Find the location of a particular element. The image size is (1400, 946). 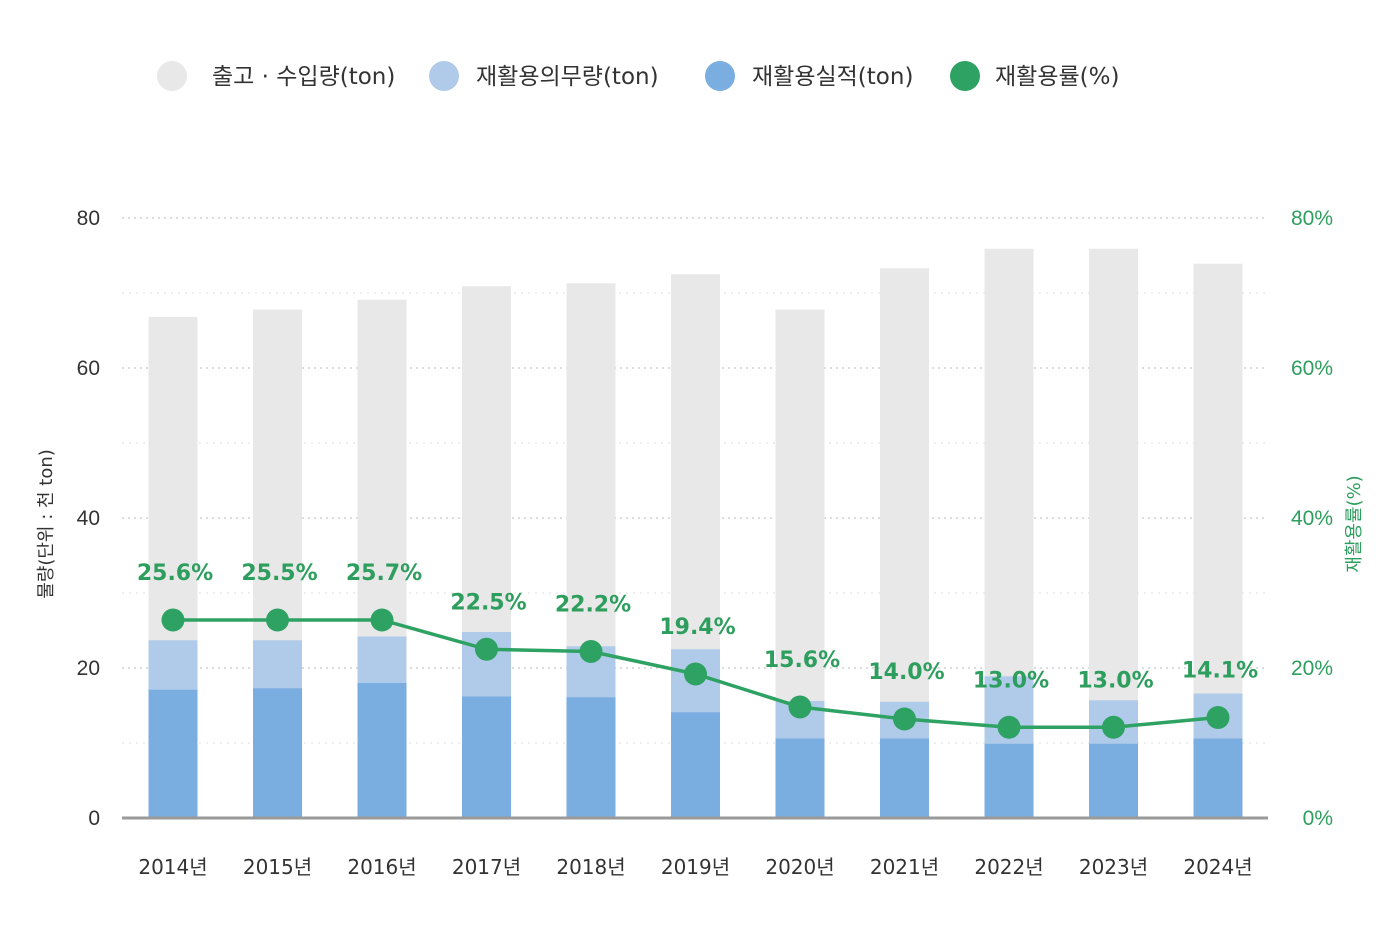

rate-data-label: 15.6% is located at coordinates (802, 660).